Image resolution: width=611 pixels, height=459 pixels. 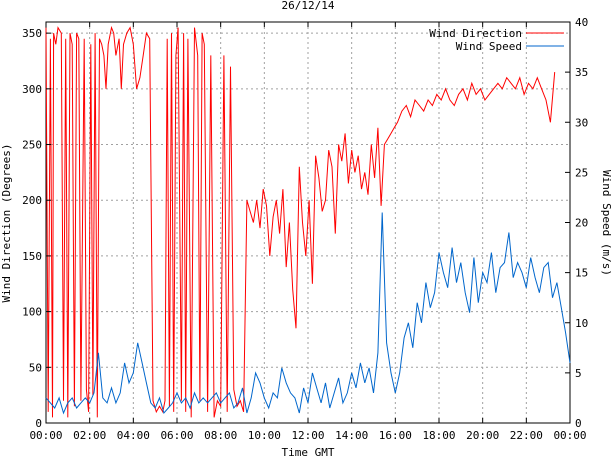 I want to click on y-right-tick-label: 5, so click(x=578, y=373).